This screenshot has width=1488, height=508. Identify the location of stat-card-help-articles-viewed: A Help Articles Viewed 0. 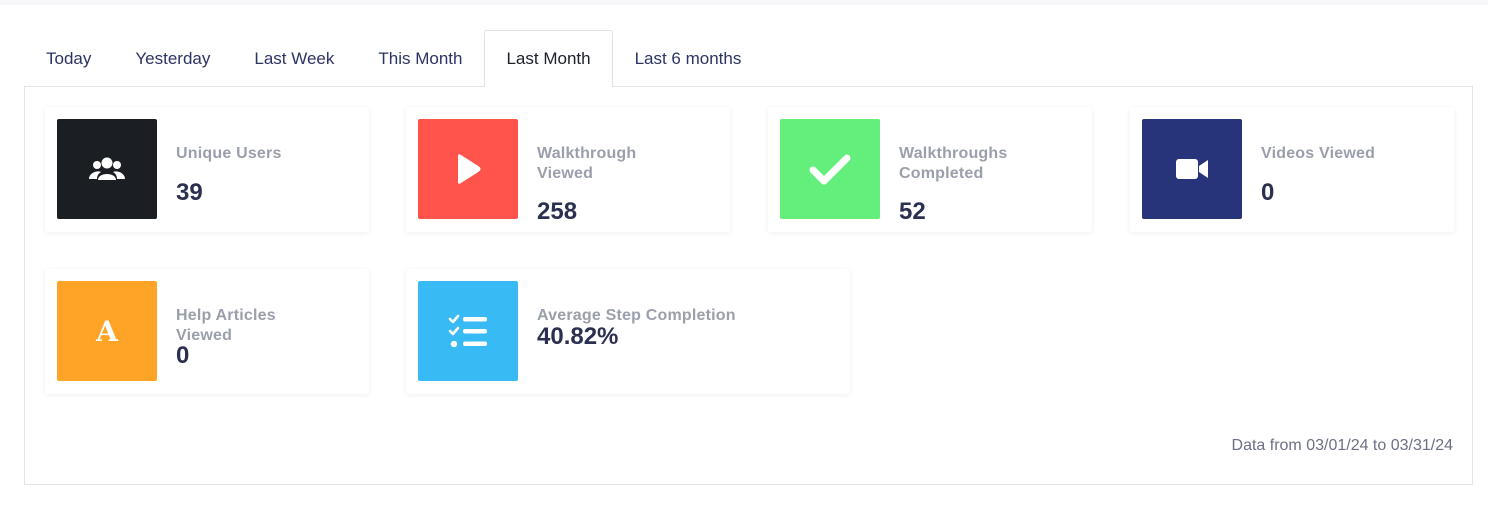
(207, 331).